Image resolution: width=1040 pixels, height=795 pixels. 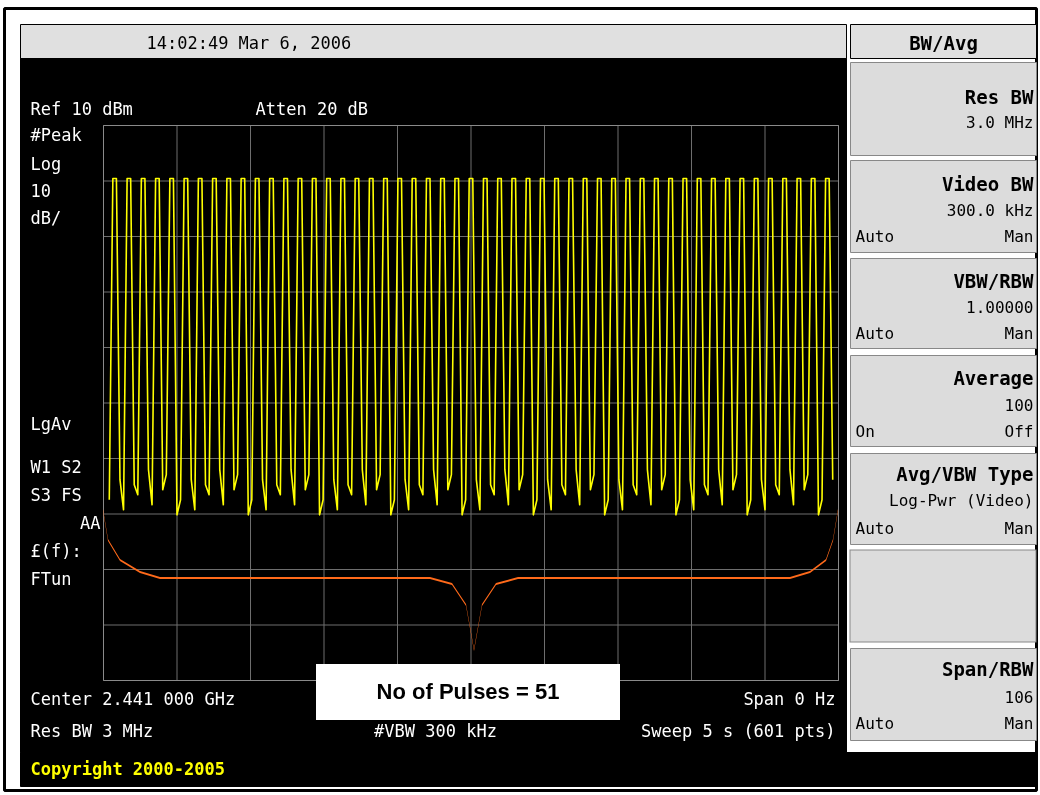 What do you see at coordinates (133, 698) in the screenshot?
I see `text: Center 2.441 000 GHz` at bounding box center [133, 698].